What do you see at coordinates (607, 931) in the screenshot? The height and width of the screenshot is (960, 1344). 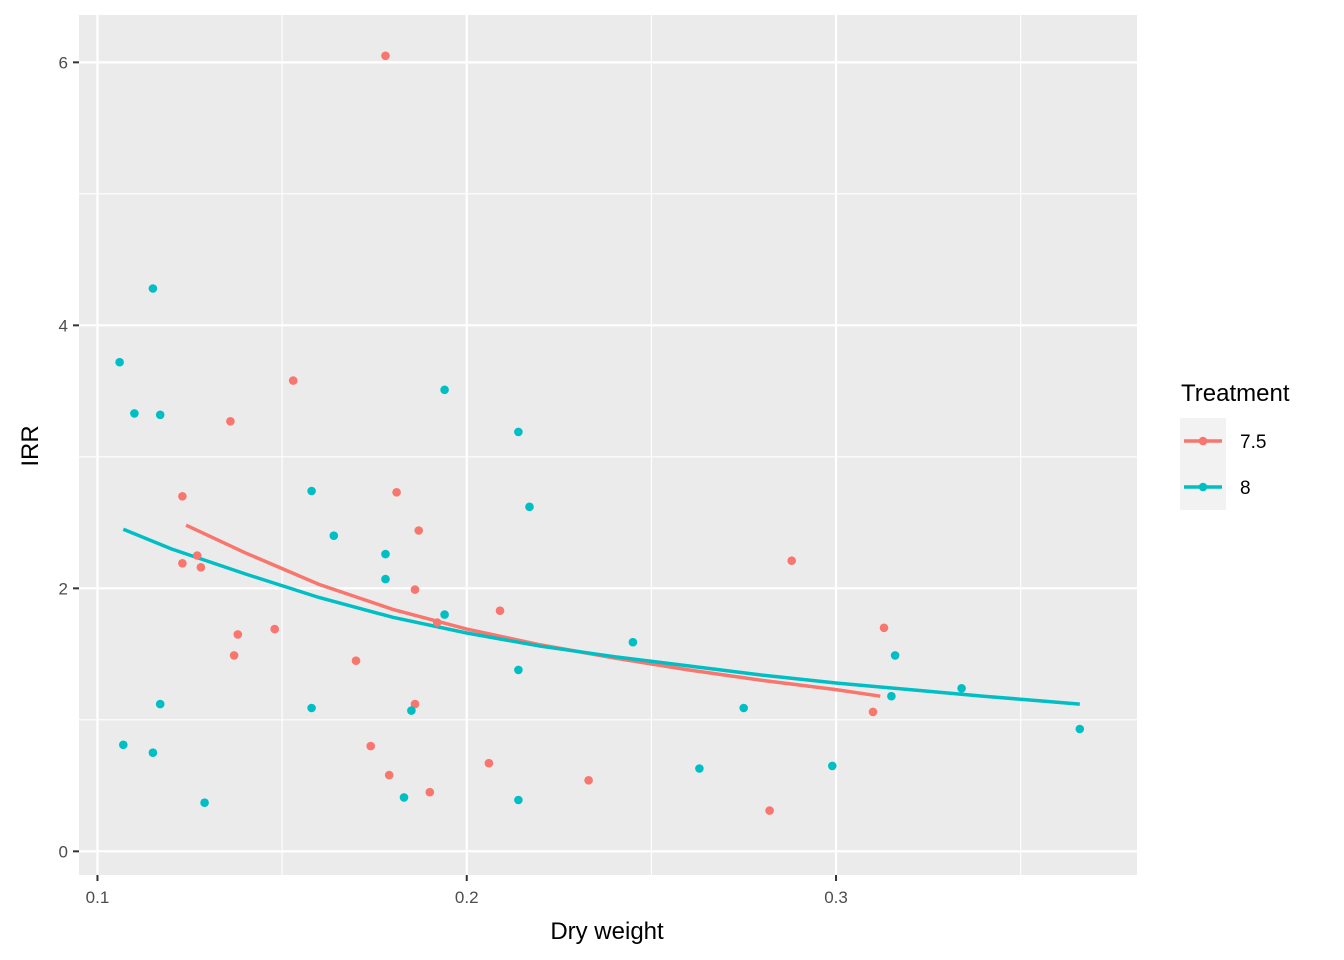 I see `x-axis-title: Dry weight` at bounding box center [607, 931].